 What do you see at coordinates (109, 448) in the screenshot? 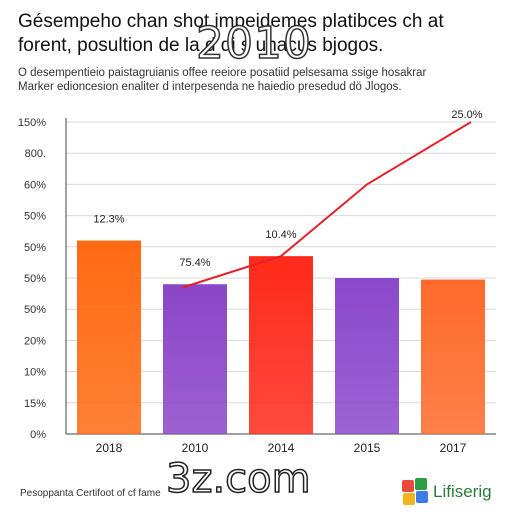
I see `x-tick-label: 2018` at bounding box center [109, 448].